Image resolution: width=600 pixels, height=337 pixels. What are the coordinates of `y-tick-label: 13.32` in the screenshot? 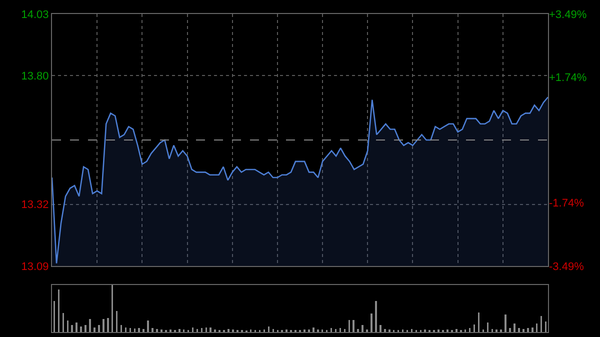 It's located at (35, 205).